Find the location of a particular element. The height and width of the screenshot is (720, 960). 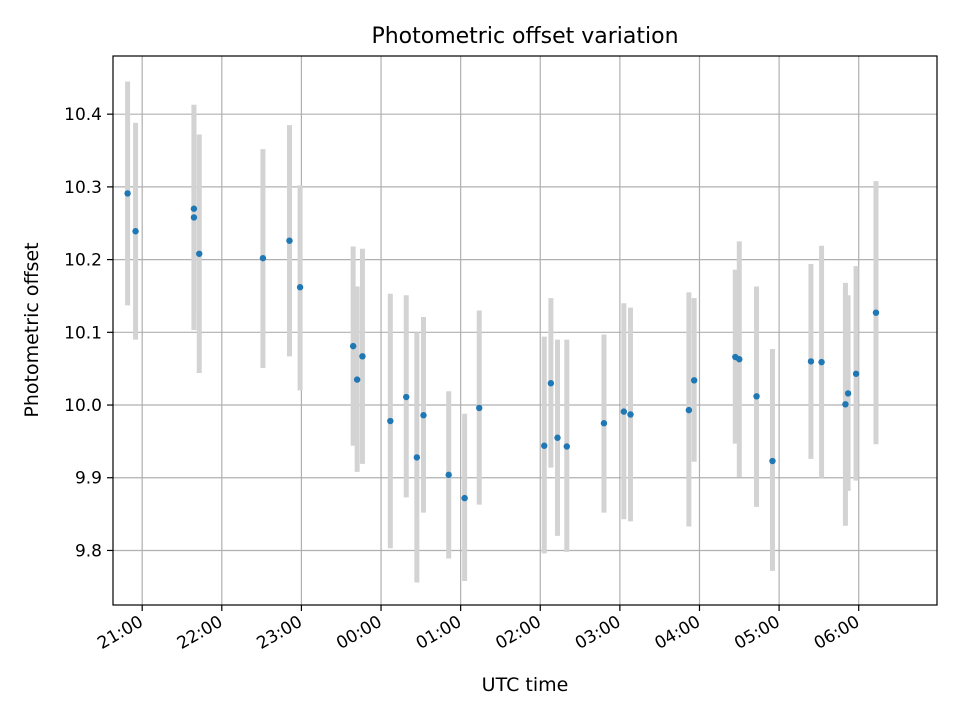

y-tick-label: 10.1 is located at coordinates (83, 333).